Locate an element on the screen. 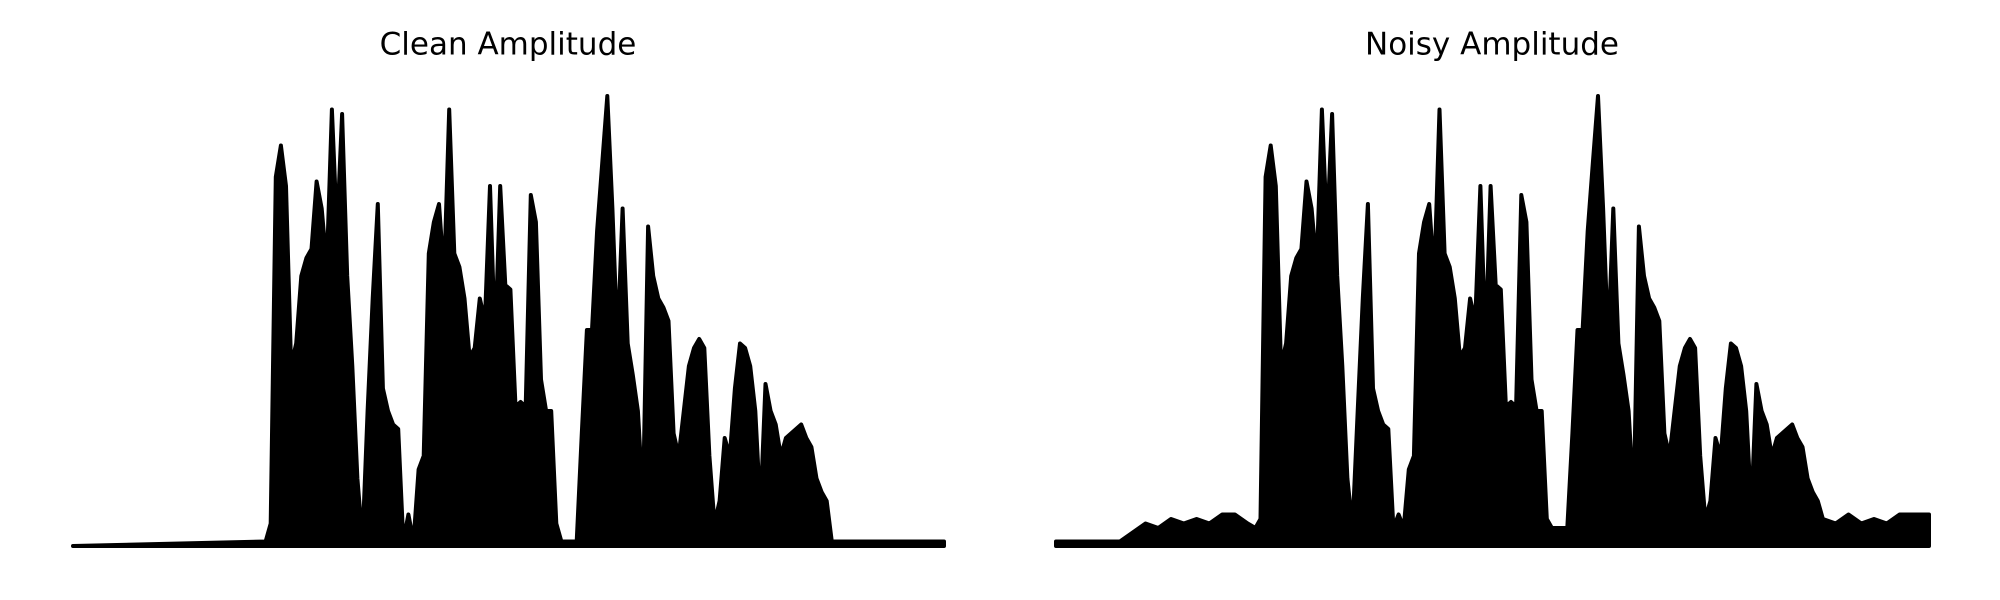 Image resolution: width=2000 pixels, height=600 pixels. chart-title: Clean Amplitude is located at coordinates (508, 45).